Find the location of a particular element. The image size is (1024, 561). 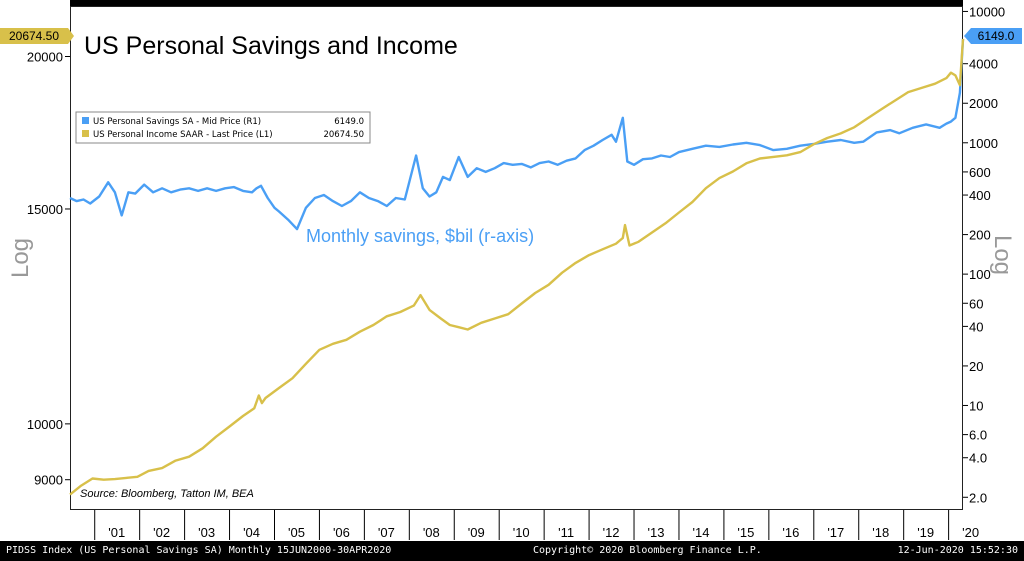

right-tick-label: 10000 is located at coordinates (987, 11).